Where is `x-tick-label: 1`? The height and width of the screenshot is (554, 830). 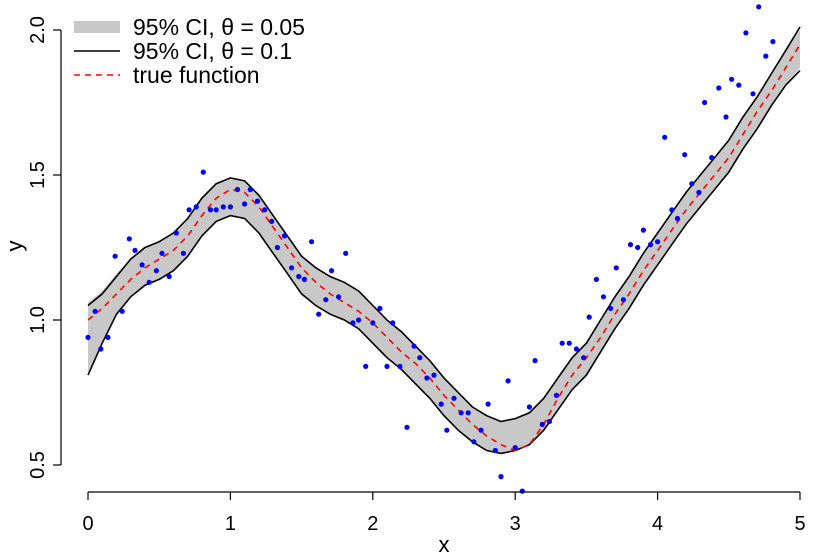
x-tick-label: 1 is located at coordinates (230, 524).